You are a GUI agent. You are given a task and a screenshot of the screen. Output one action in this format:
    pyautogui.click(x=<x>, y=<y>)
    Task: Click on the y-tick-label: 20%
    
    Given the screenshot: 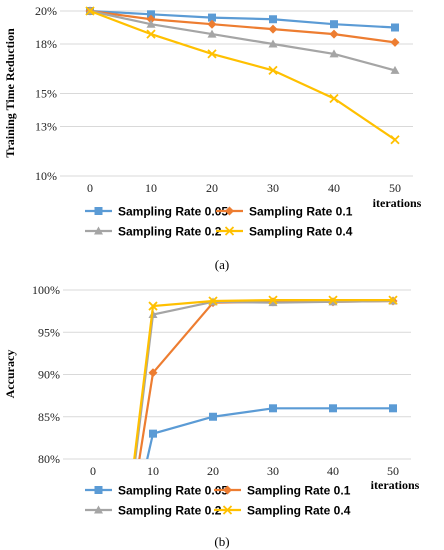 What is the action you would take?
    pyautogui.click(x=46, y=11)
    